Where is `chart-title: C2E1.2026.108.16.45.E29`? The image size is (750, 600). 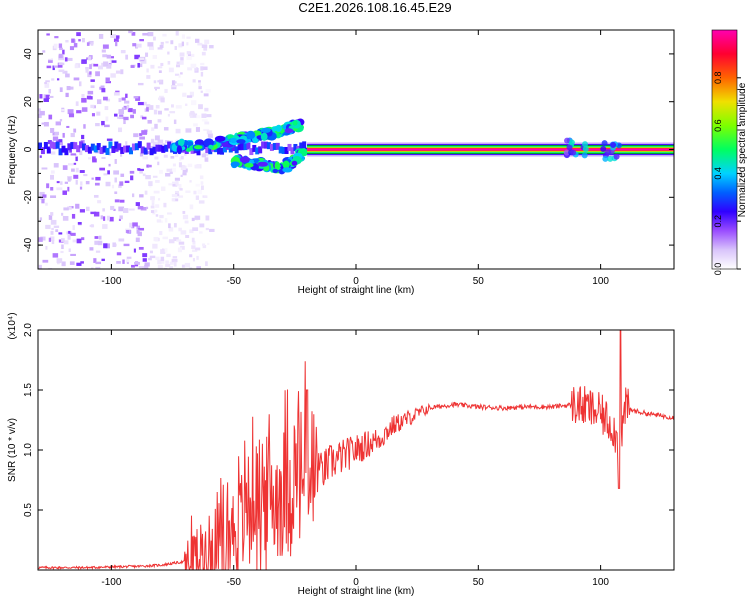 chart-title: C2E1.2026.108.16.45.E29 is located at coordinates (375, 7).